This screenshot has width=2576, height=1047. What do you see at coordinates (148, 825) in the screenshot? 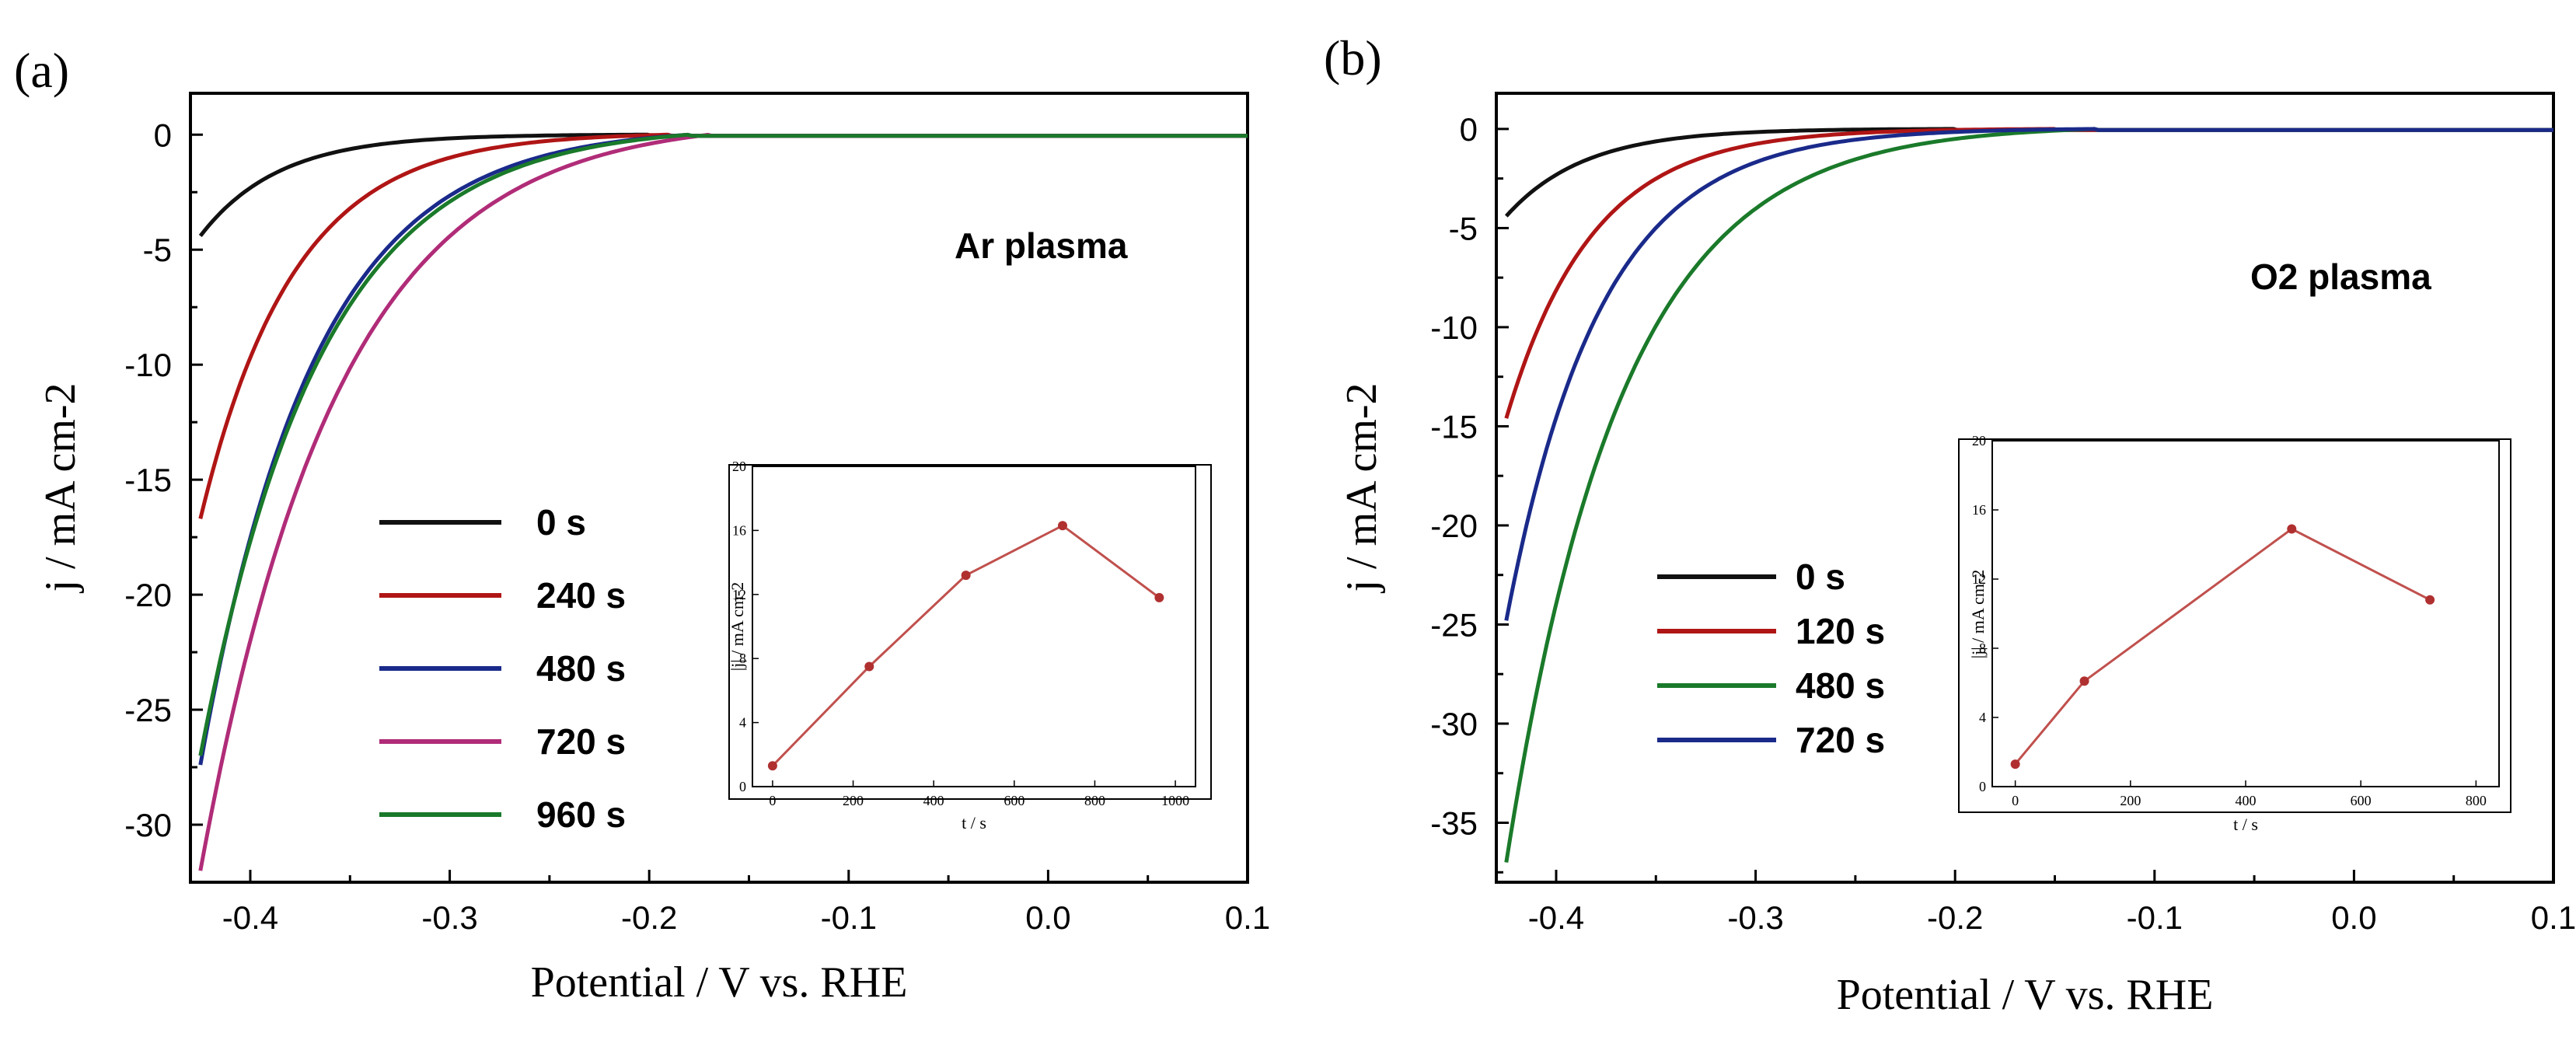
I see `panel-a-y-tick-label: -30` at bounding box center [148, 825].